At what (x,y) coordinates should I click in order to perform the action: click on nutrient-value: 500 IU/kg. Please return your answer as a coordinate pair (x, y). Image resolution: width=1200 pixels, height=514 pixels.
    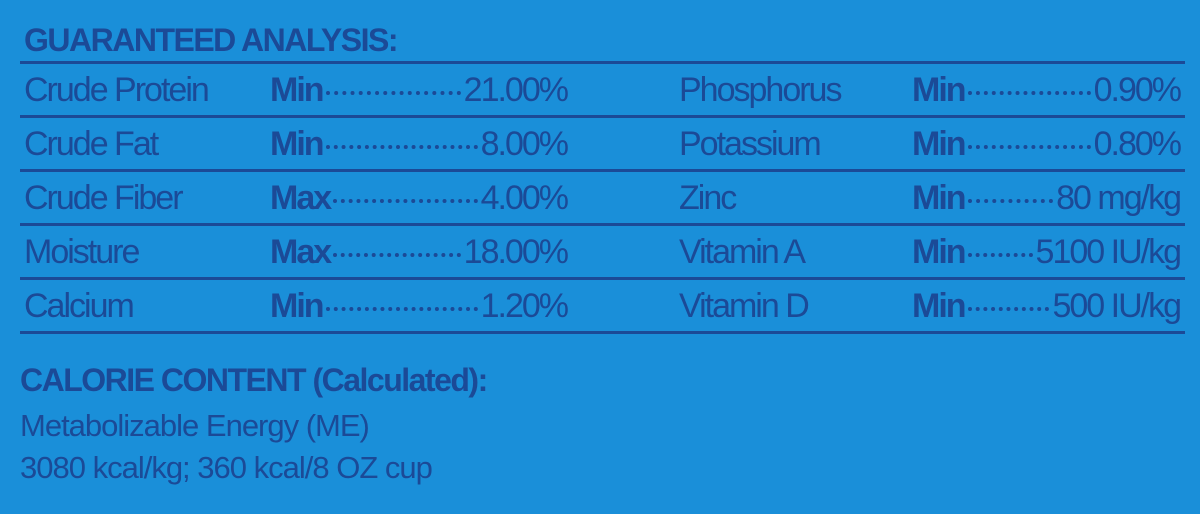
    Looking at the image, I should click on (1117, 306).